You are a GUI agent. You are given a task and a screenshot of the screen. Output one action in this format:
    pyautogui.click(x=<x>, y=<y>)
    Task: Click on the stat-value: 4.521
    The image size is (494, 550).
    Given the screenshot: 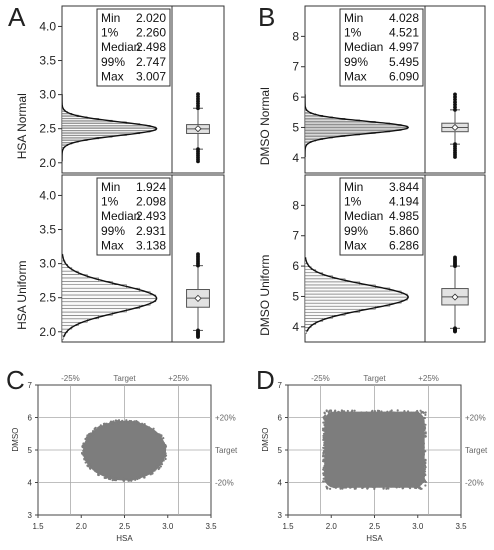 What is the action you would take?
    pyautogui.click(x=404, y=33)
    